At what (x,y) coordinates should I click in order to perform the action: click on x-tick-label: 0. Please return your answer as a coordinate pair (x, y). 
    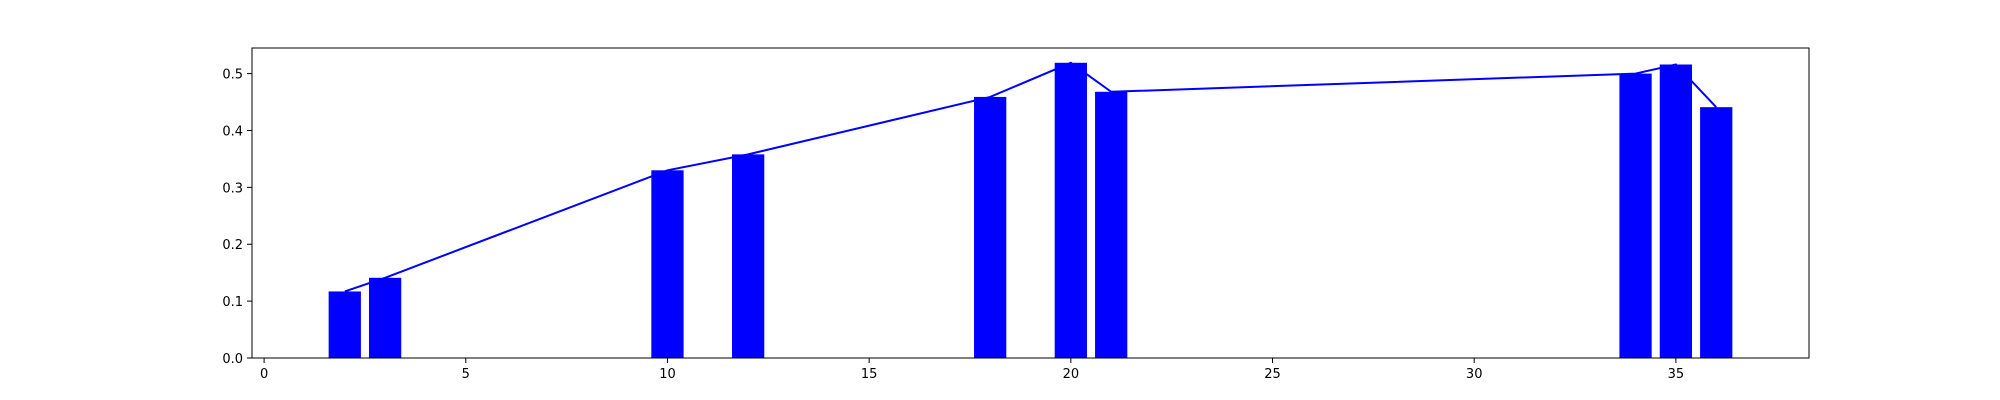
    Looking at the image, I should click on (264, 374).